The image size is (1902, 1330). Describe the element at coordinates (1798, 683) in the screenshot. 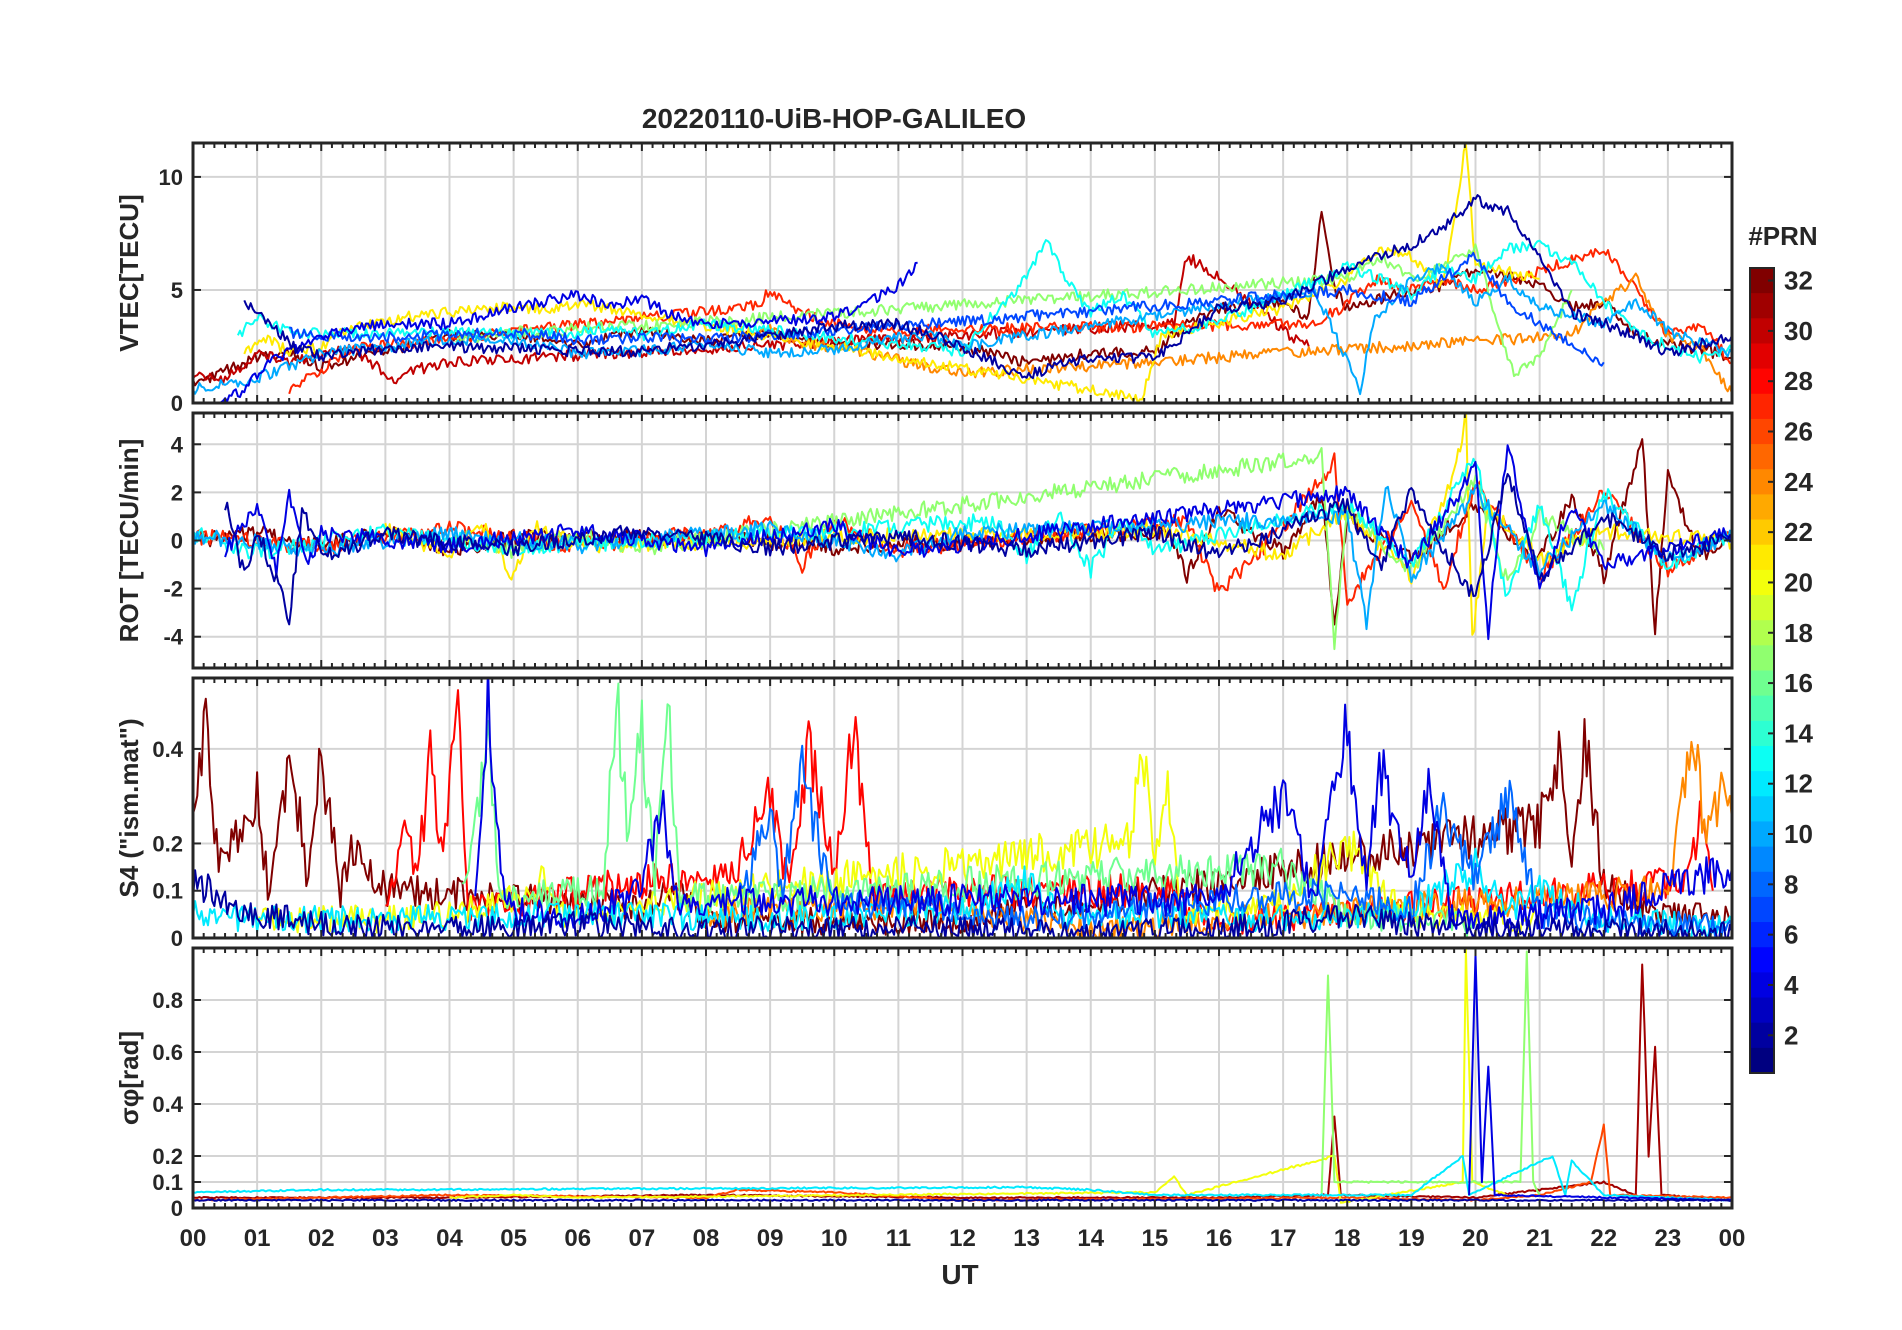

I see `colorbar-tick-label: 16` at that location.